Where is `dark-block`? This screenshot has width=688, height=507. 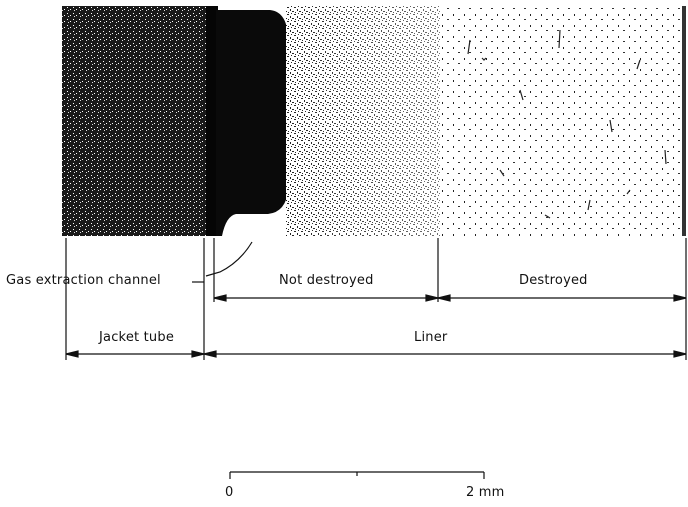 dark-block is located at coordinates (252, 123).